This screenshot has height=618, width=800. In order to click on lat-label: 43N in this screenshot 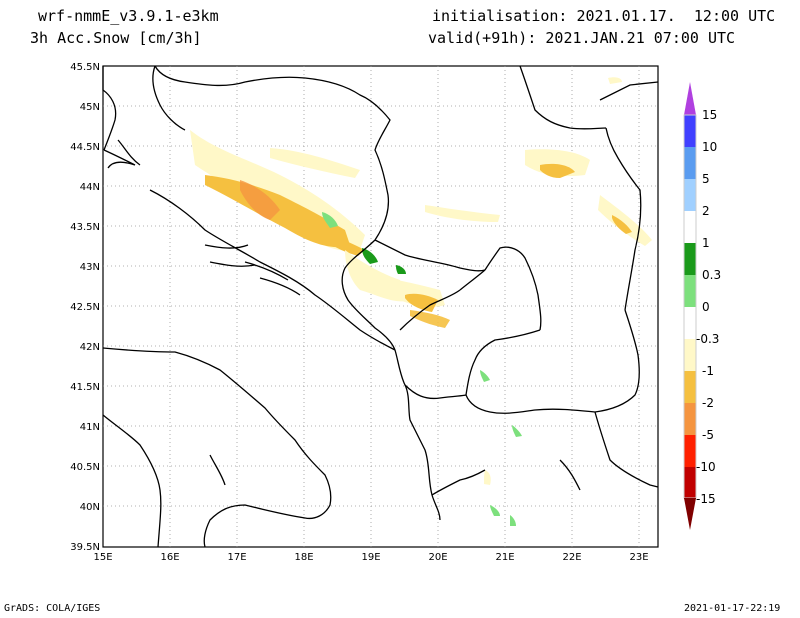, I will do `click(90, 267)`.